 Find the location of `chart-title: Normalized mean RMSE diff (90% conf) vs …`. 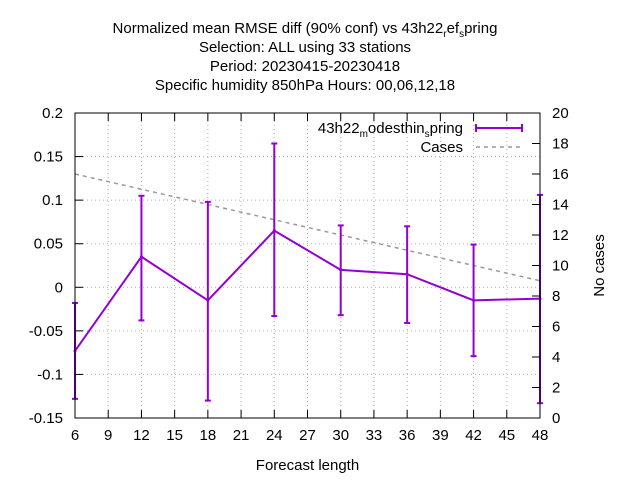

chart-title: Normalized mean RMSE diff (90% conf) vs … is located at coordinates (305, 57).